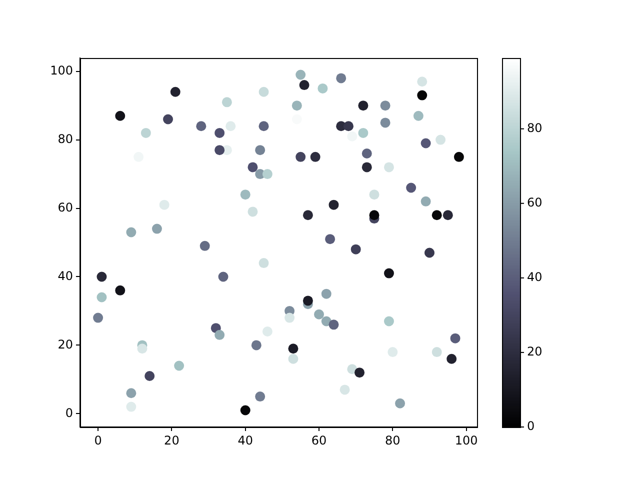 Image resolution: width=640 pixels, height=480 pixels. What do you see at coordinates (172, 440) in the screenshot?
I see `x-tick-label: 20` at bounding box center [172, 440].